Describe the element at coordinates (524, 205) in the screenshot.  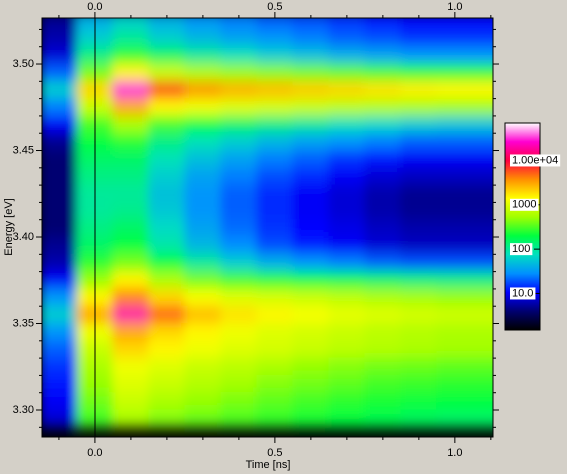
I see `colorbar-tick-label: 1000` at that location.